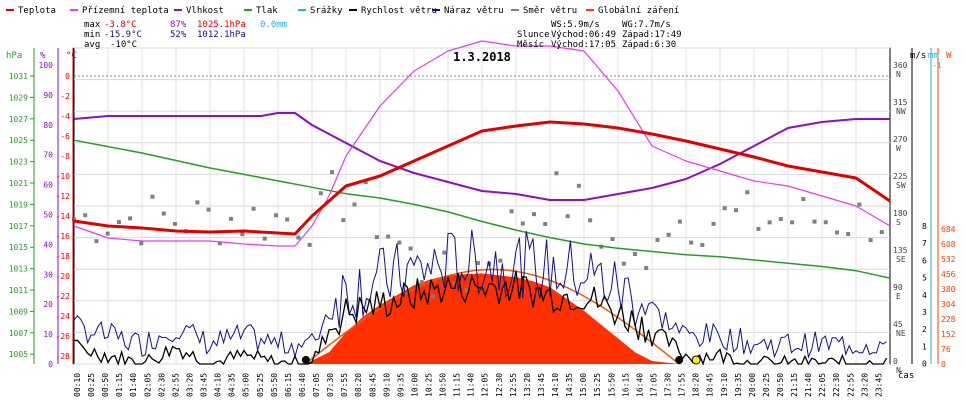 This screenshot has height=404, width=966. What do you see at coordinates (67, 76) in the screenshot?
I see `temp-tick-label: 0` at bounding box center [67, 76].